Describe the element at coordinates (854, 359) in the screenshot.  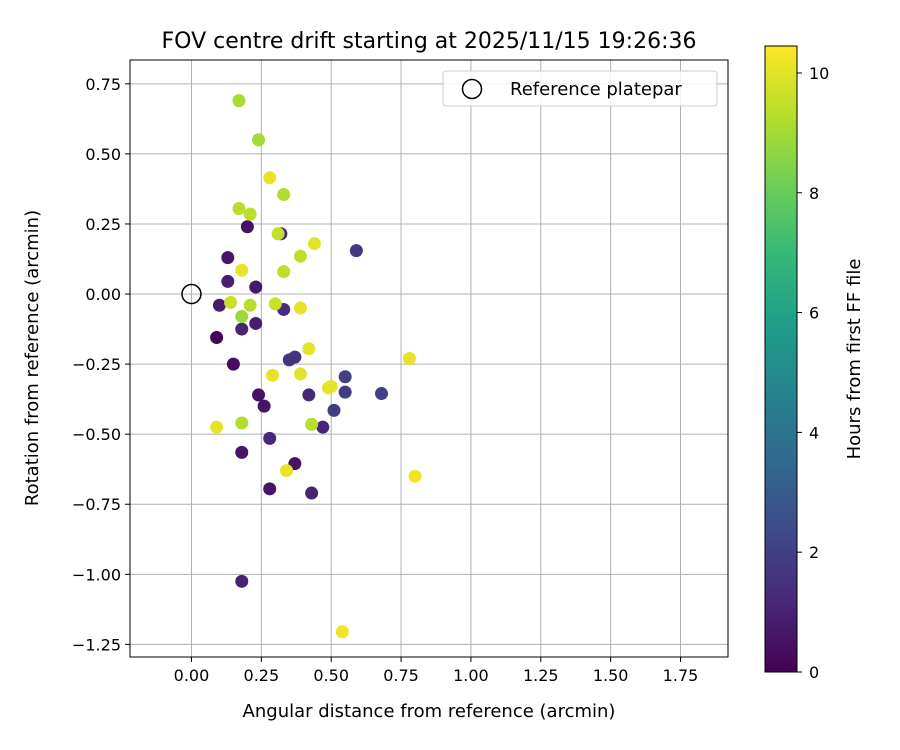
I see `colorbar-label: Hours from first FF file` at that location.